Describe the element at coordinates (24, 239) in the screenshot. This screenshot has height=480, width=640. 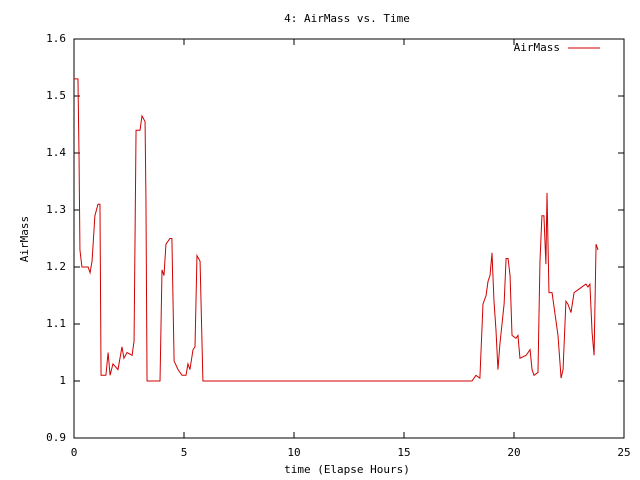
I see `y-axis-label: AirMass` at that location.